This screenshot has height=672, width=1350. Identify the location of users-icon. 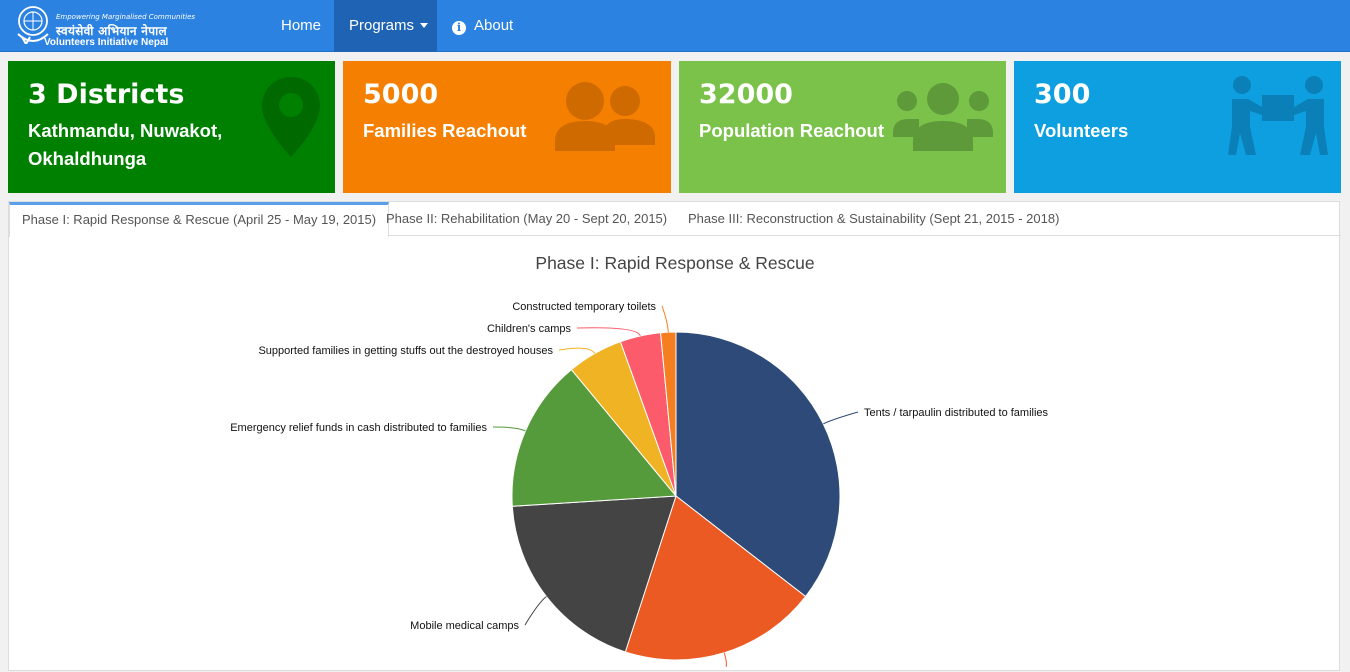
(605, 116).